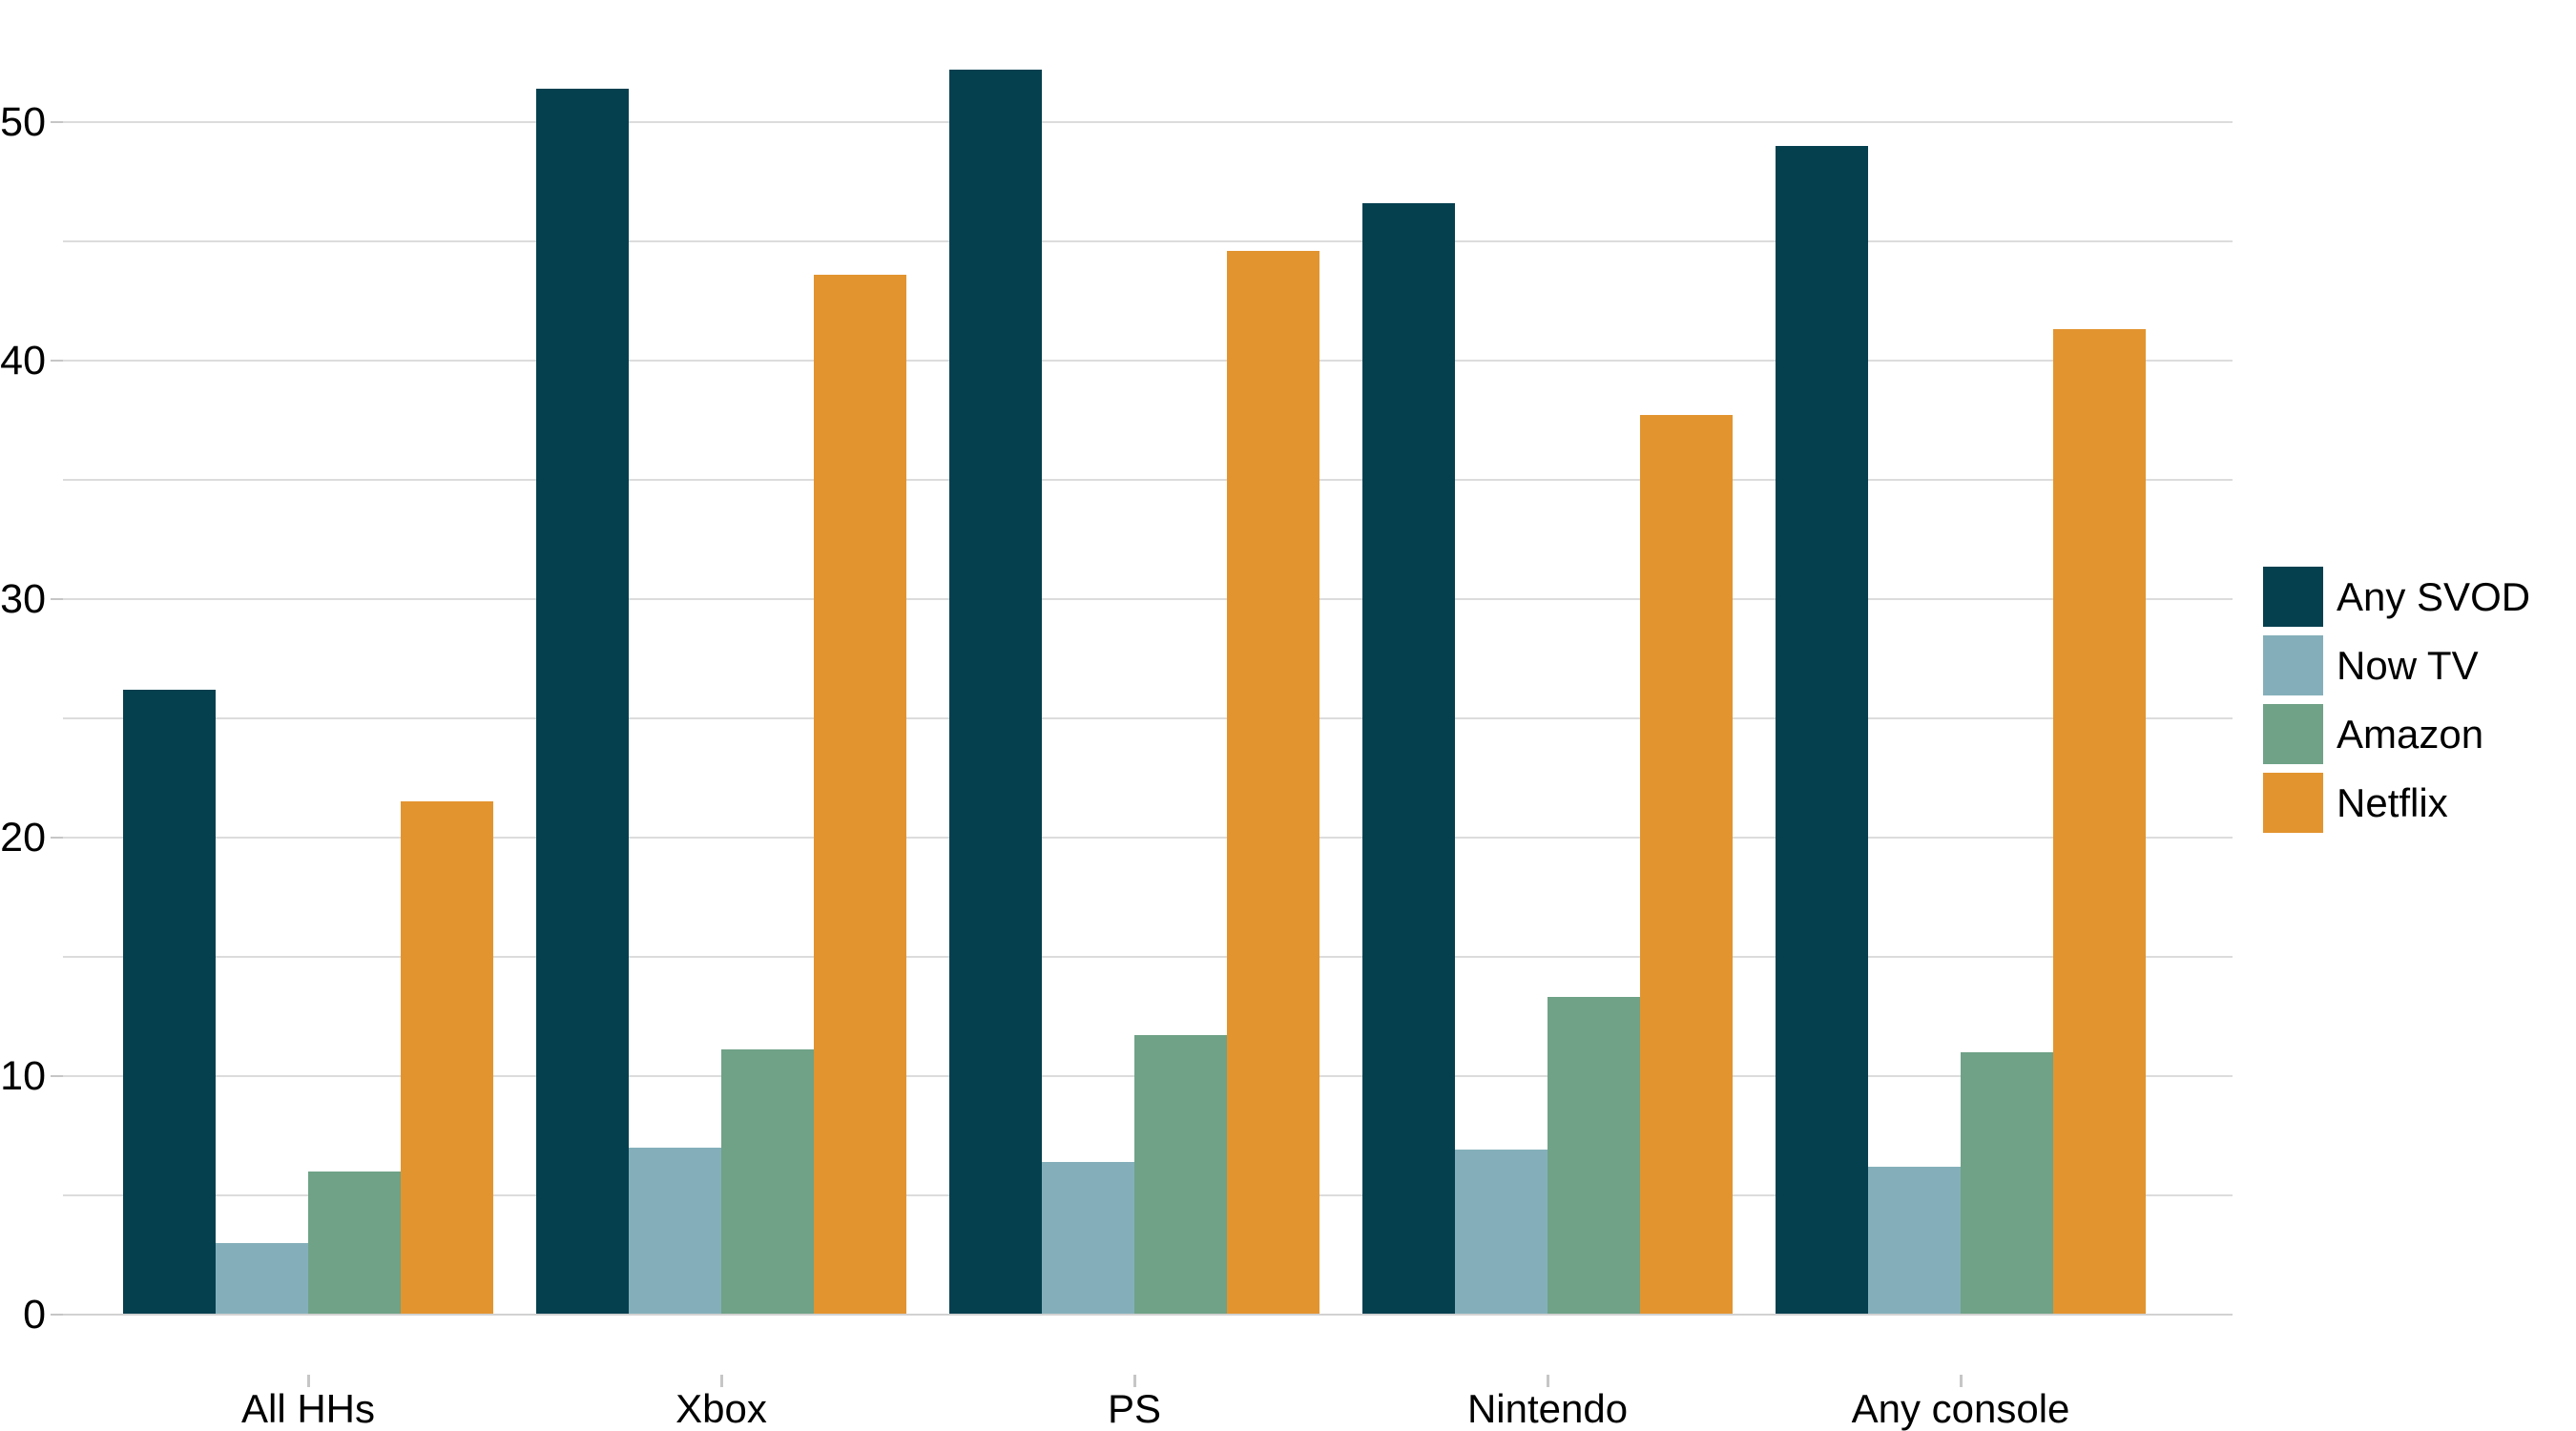 This screenshot has height=1431, width=2576. I want to click on legend-item-now-tv: Now TV, so click(2396, 665).